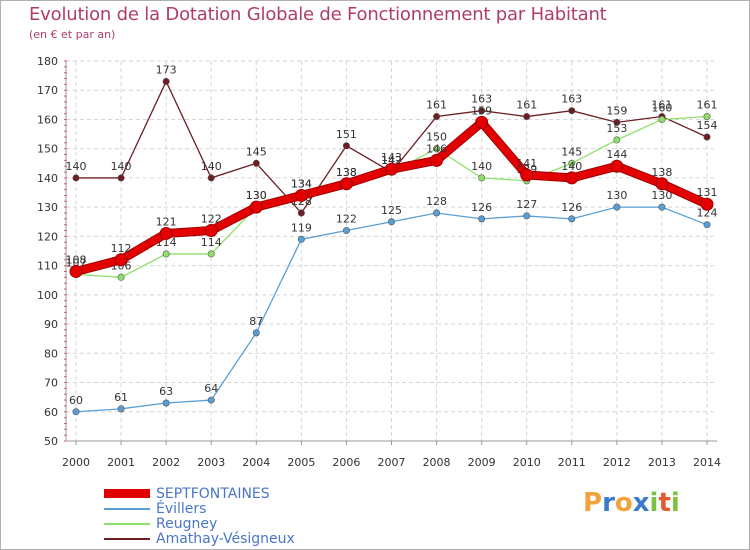 The image size is (750, 550). What do you see at coordinates (47, 236) in the screenshot?
I see `y-tick-label: 120` at bounding box center [47, 236].